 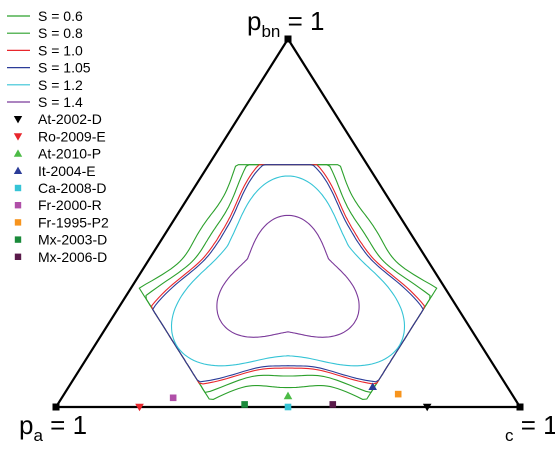 I want to click on legend-label-s-1-2: S = 1.2, so click(x=60, y=85).